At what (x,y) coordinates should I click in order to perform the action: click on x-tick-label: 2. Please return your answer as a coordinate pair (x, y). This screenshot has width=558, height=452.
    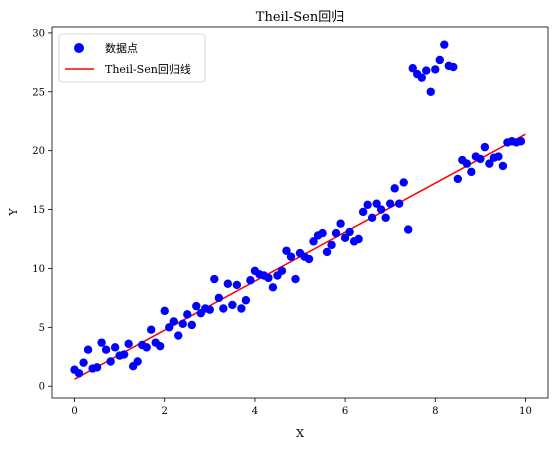
    Looking at the image, I should click on (165, 411).